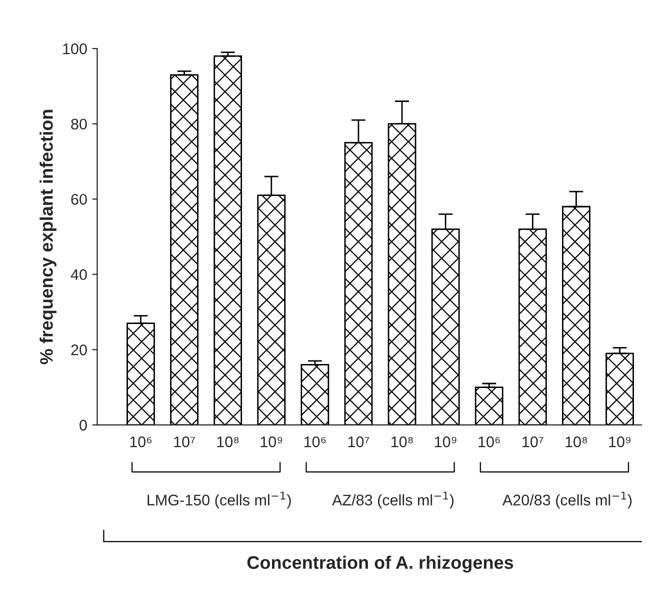 The height and width of the screenshot is (607, 648). I want to click on y-tick-label: 20, so click(79, 350).